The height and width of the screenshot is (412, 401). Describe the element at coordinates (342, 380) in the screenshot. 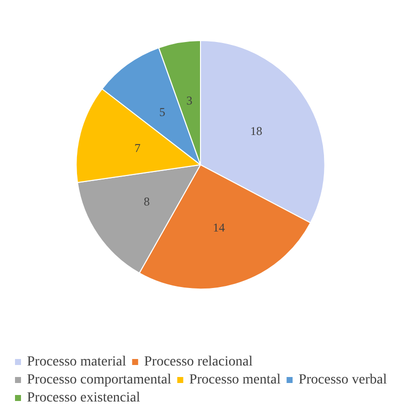

I see `legend-label: Processo verbal` at that location.